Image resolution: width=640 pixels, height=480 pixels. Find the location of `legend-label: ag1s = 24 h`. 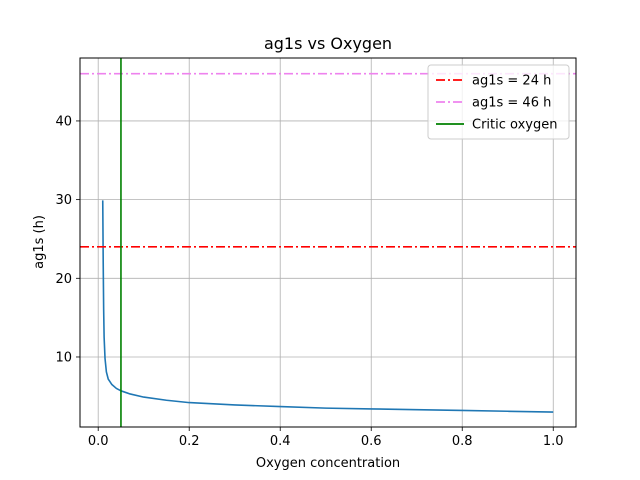

legend-label: ag1s = 24 h is located at coordinates (511, 81).